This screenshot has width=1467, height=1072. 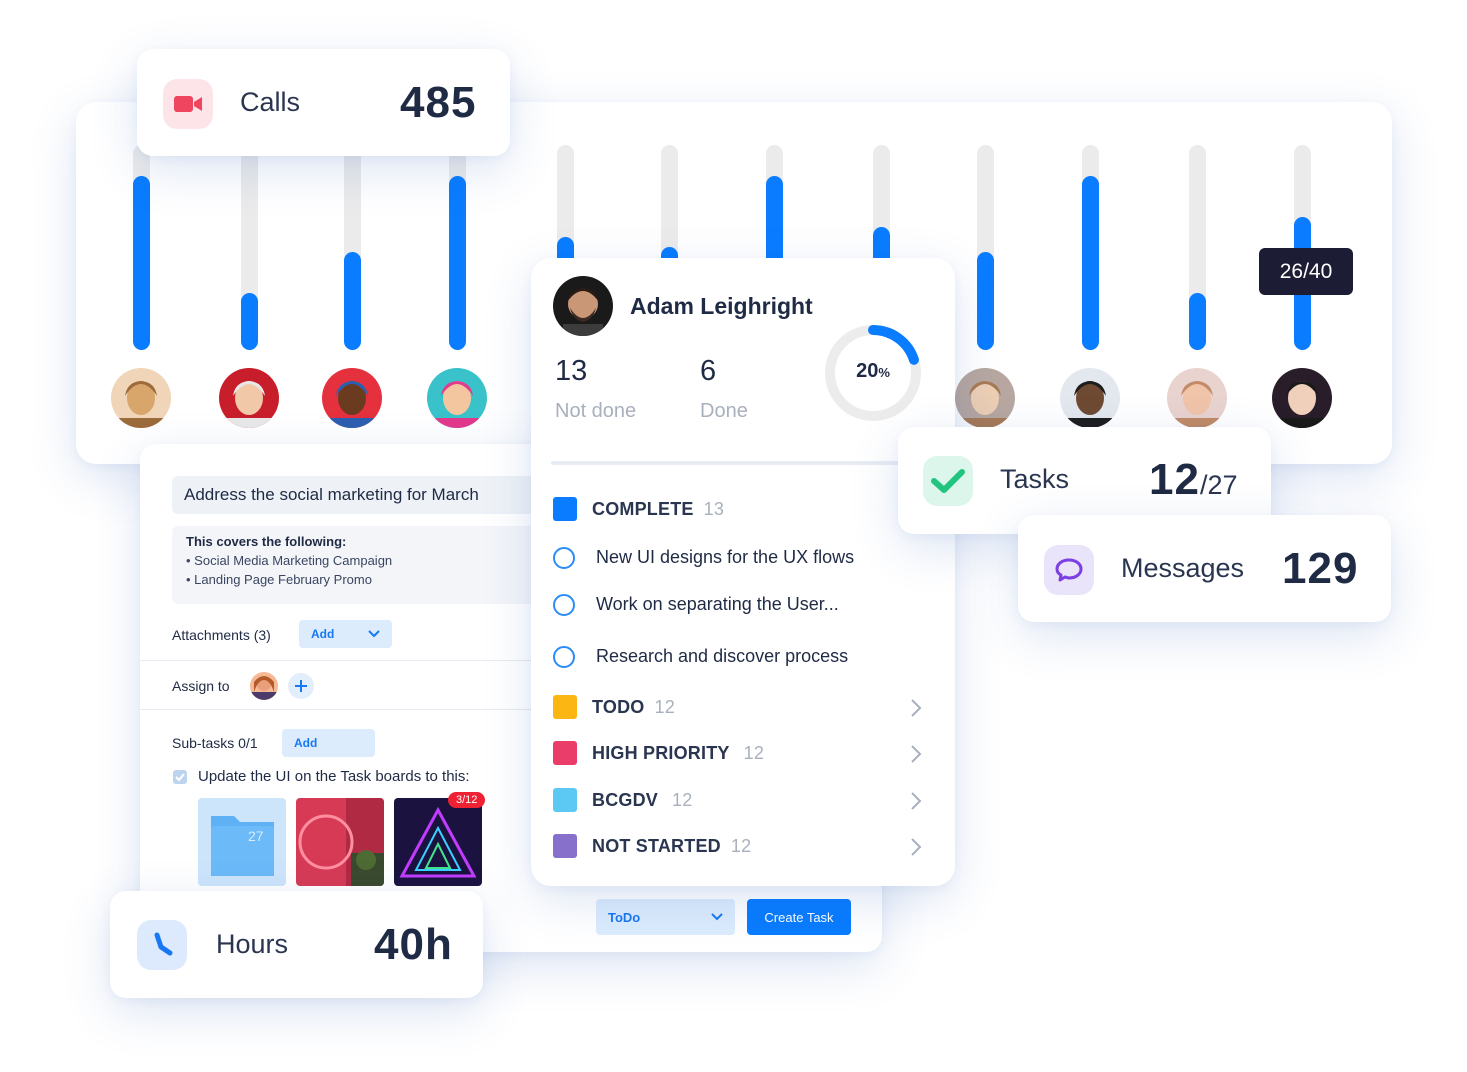 I want to click on progress-percent: 20%, so click(x=873, y=371).